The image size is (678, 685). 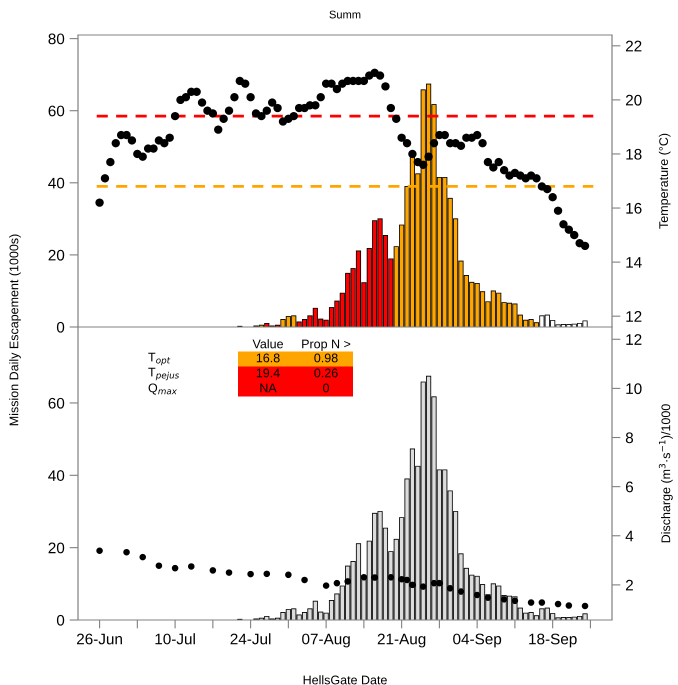 I want to click on y2-tick-label: 14, so click(x=634, y=262).